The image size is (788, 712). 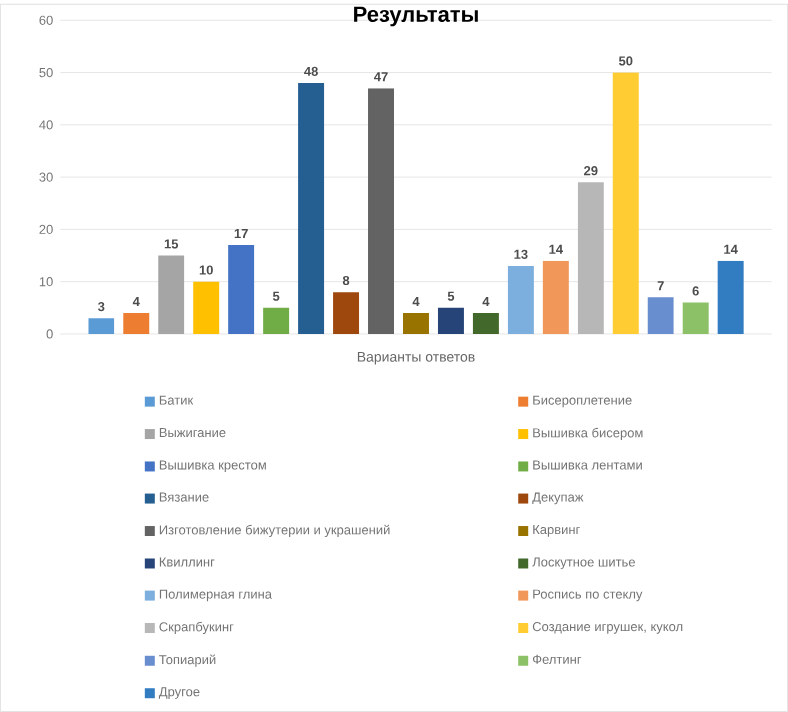 What do you see at coordinates (416, 16) in the screenshot?
I see `chart-title: Результаты` at bounding box center [416, 16].